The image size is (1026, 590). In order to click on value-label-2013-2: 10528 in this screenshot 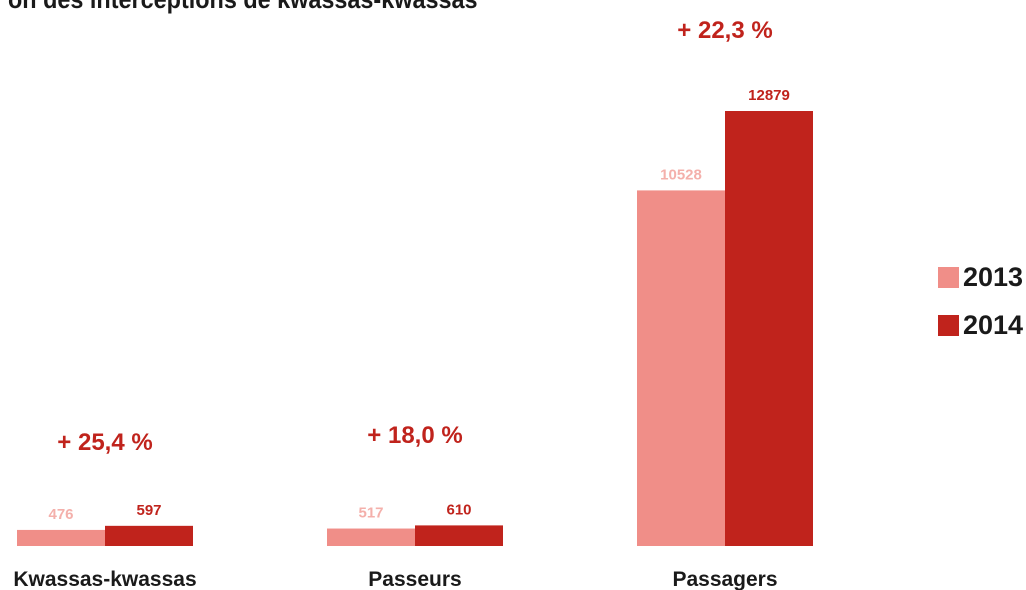, I will do `click(681, 174)`.